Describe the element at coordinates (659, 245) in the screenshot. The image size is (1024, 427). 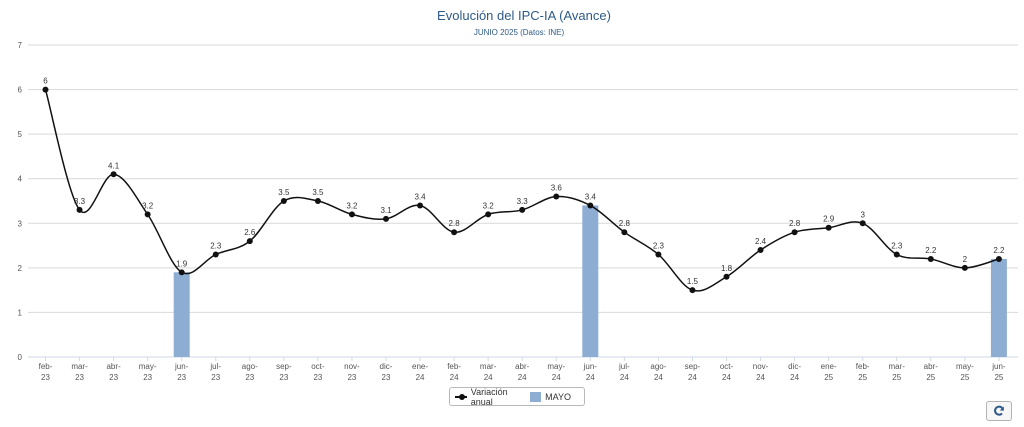
I see `data-label: 2.3` at that location.